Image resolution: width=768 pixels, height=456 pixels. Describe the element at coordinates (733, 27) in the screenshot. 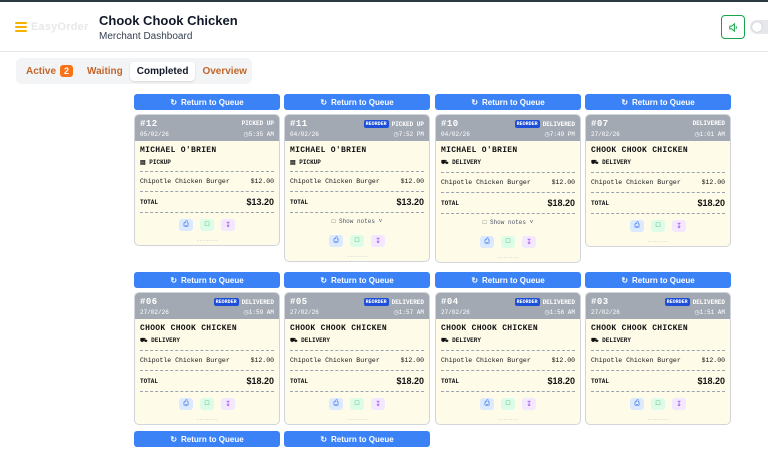

I see `sound-toggle-button` at that location.